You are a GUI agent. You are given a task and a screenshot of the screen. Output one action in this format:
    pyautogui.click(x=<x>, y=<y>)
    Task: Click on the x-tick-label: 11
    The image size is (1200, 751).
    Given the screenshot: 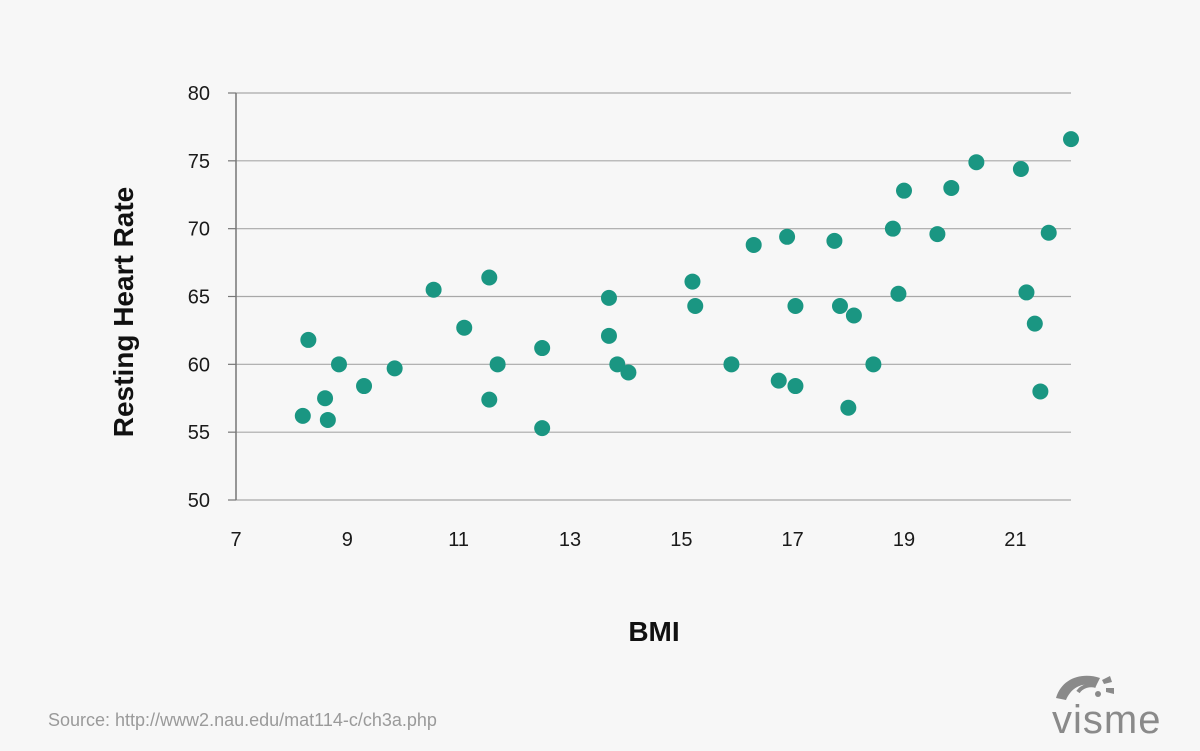 What is the action you would take?
    pyautogui.click(x=458, y=540)
    